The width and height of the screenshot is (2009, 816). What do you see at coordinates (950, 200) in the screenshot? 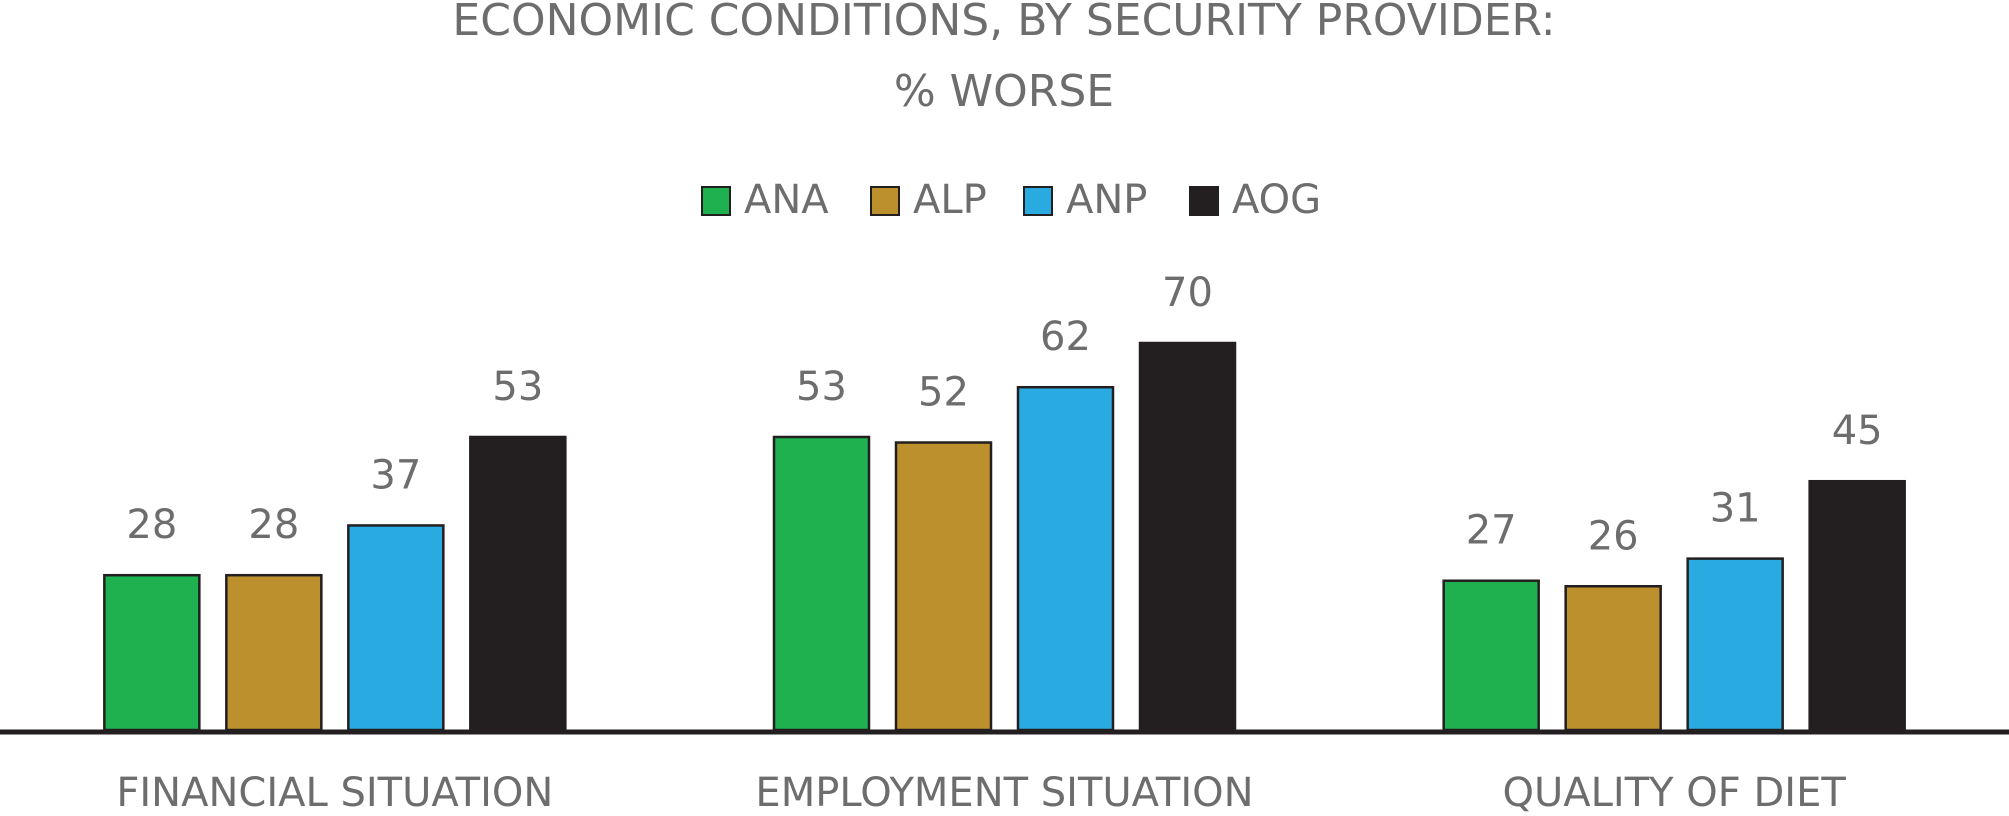
I see `legend-label: ALP` at bounding box center [950, 200].